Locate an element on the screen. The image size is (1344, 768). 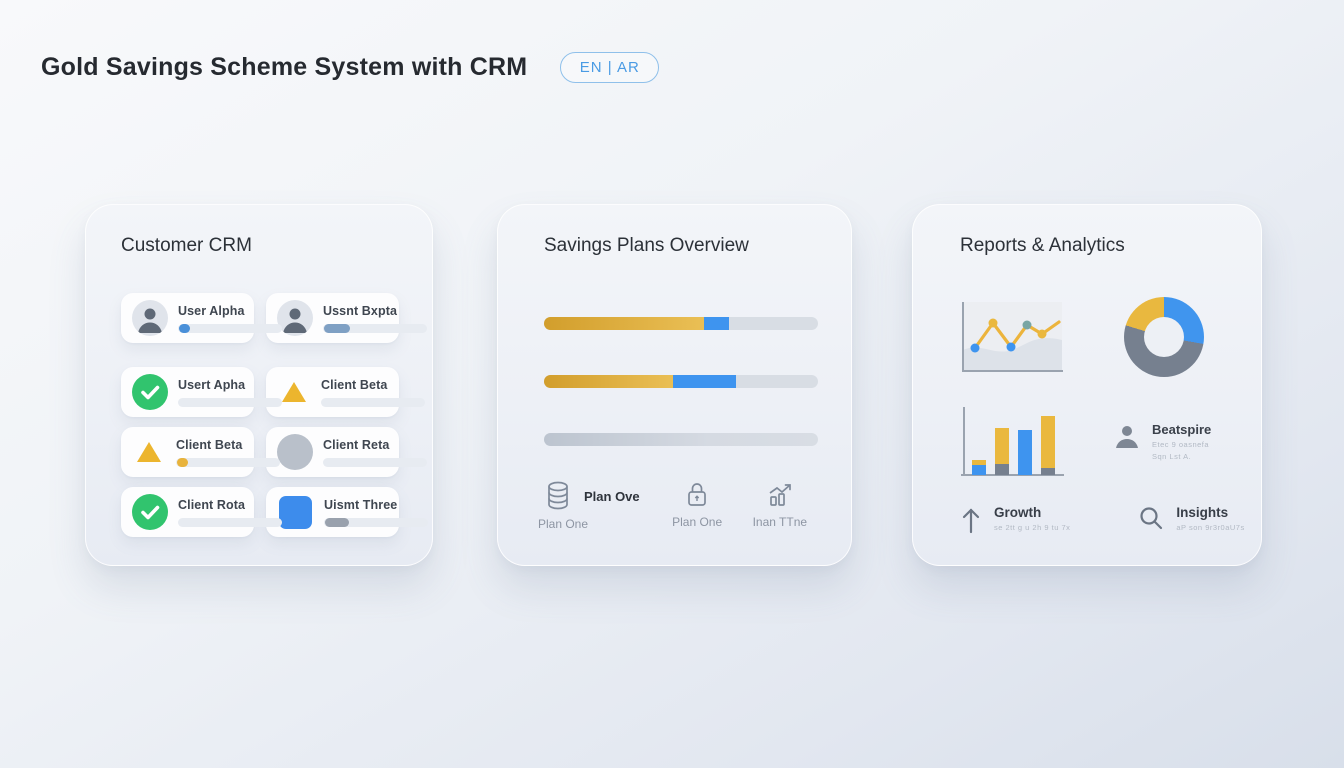
growth-subtext: se 2tt g u 2h 9 tu 7x is located at coordinates (1032, 527).